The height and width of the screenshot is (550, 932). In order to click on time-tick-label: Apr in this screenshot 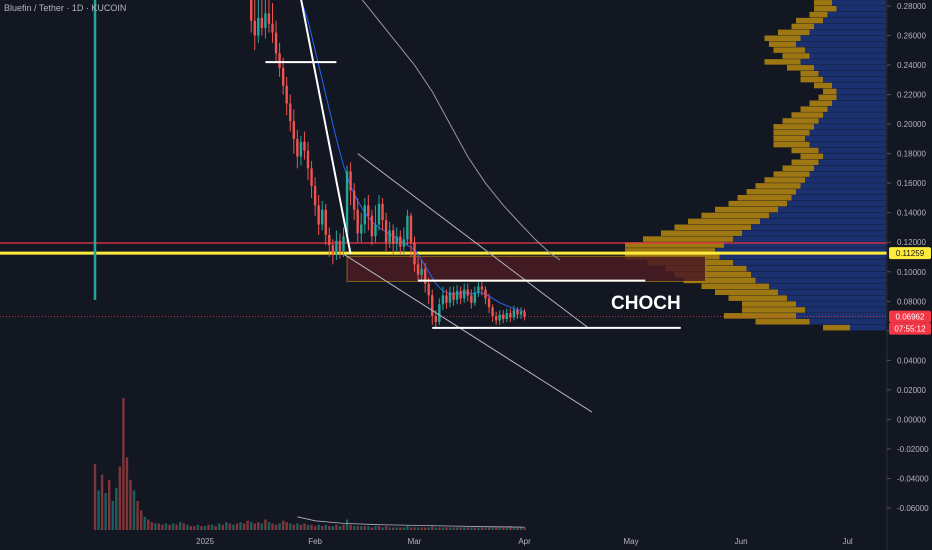, I will do `click(524, 541)`.